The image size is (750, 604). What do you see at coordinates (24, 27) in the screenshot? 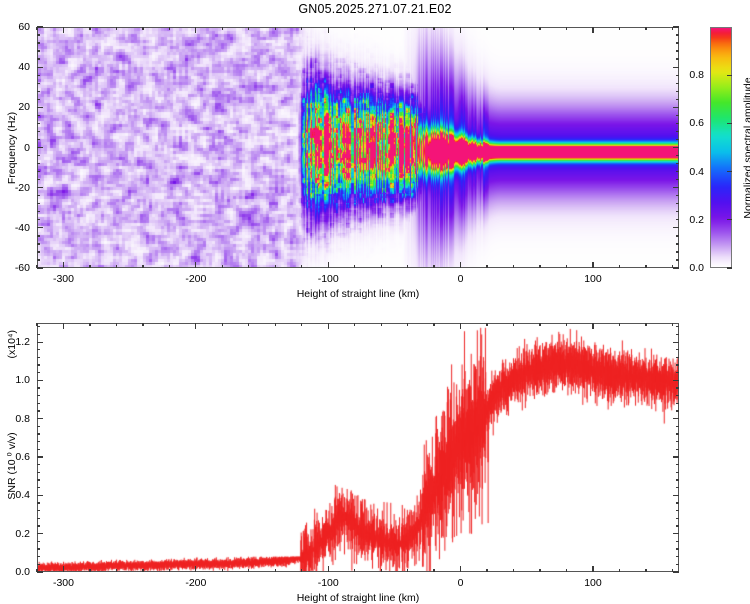
I see `y-tick-label: 60` at bounding box center [24, 27].